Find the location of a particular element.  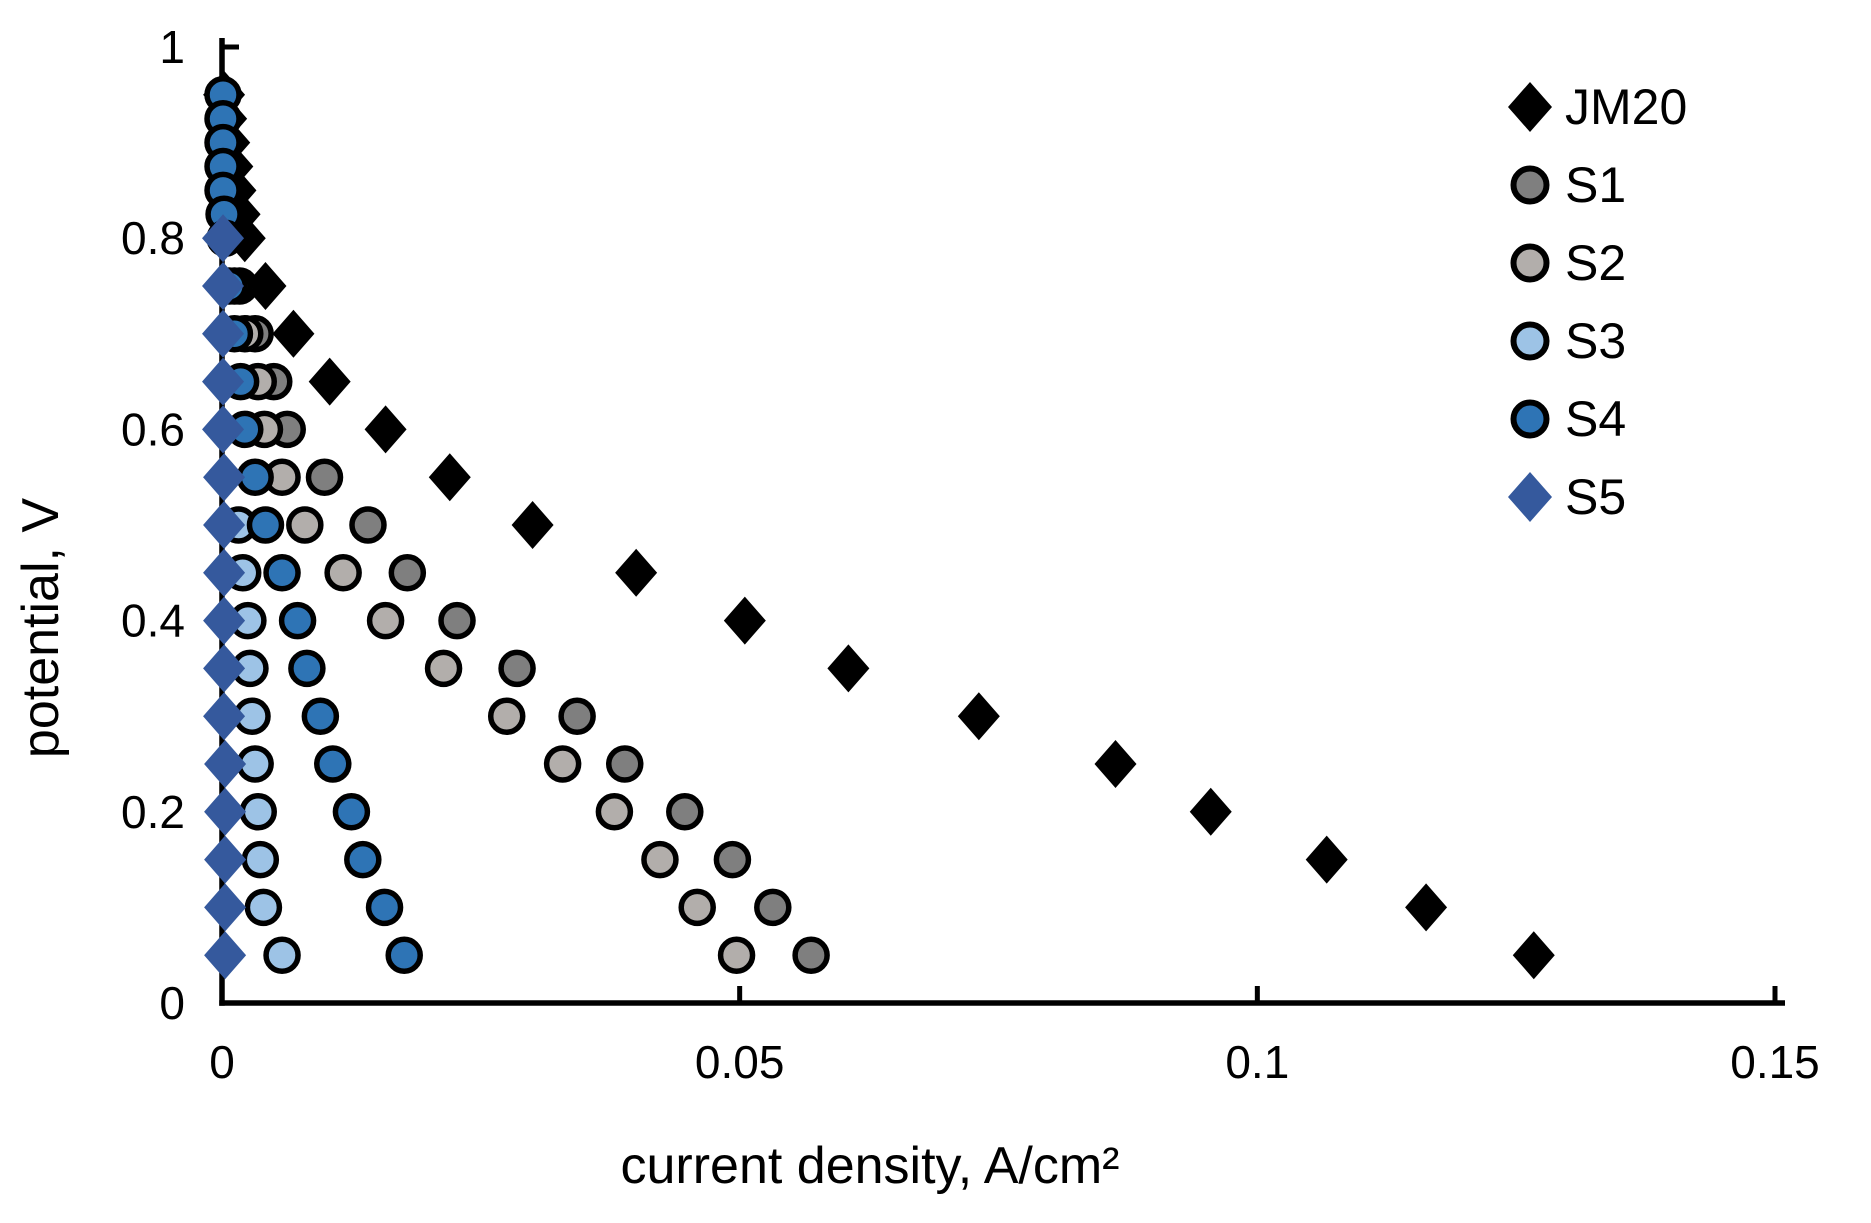

legend-item-S5: S5 is located at coordinates (1567, 497).